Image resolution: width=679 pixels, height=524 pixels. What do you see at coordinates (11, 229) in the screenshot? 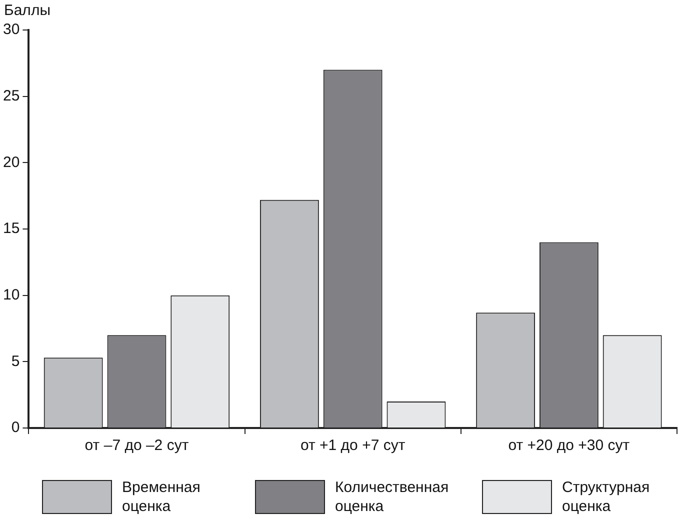
I see `y-tick-label: 15` at bounding box center [11, 229].